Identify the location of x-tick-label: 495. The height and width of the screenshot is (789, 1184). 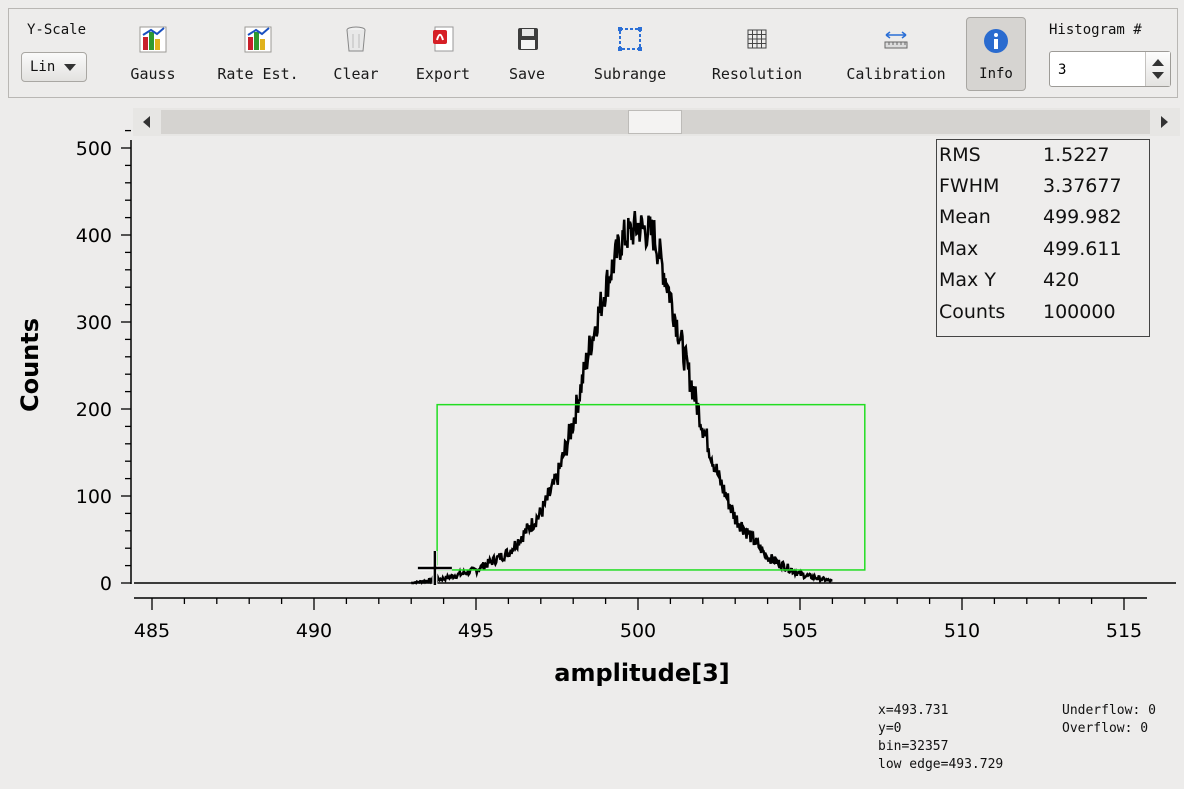
(476, 631).